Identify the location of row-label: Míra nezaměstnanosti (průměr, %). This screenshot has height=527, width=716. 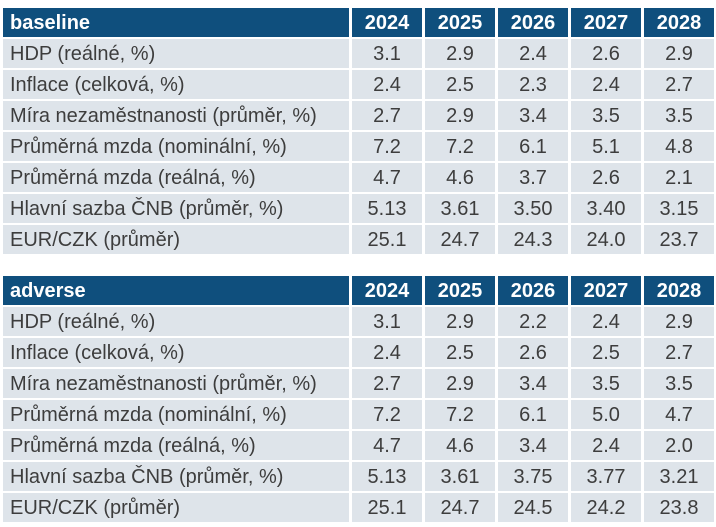
(176, 383).